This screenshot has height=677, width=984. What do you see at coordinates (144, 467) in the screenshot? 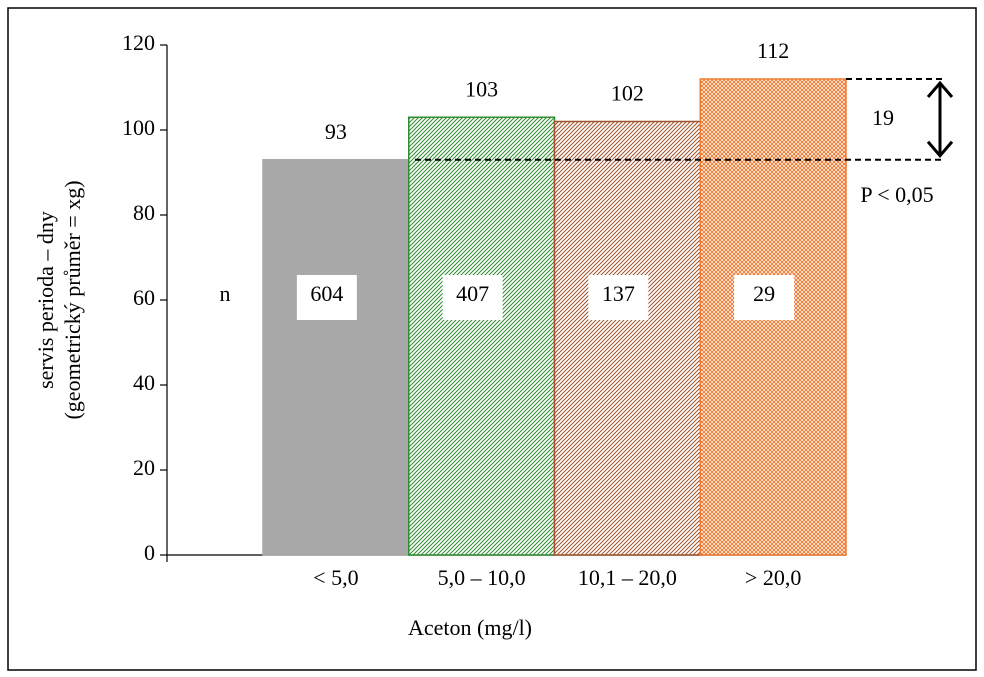
I see `y-tick-label: 20` at bounding box center [144, 467].